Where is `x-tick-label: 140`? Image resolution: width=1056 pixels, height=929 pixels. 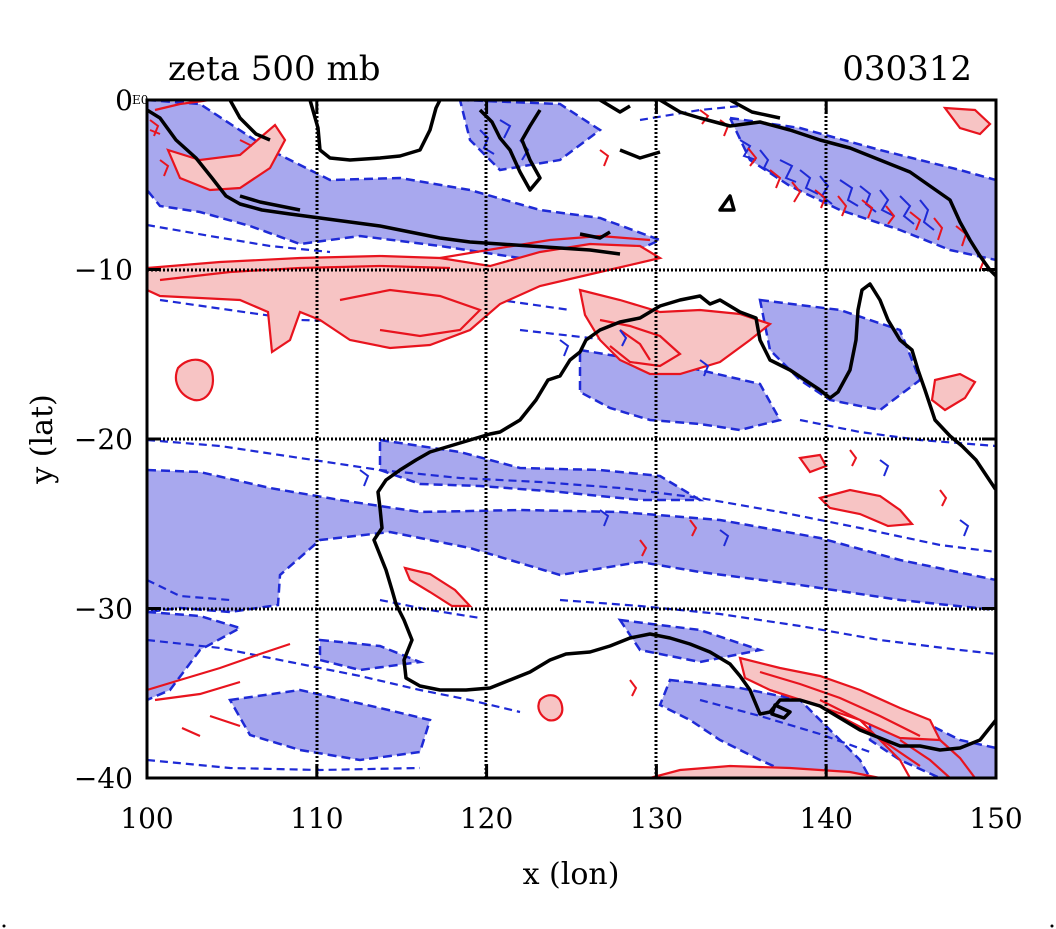
x-tick-label: 140 is located at coordinates (825, 818).